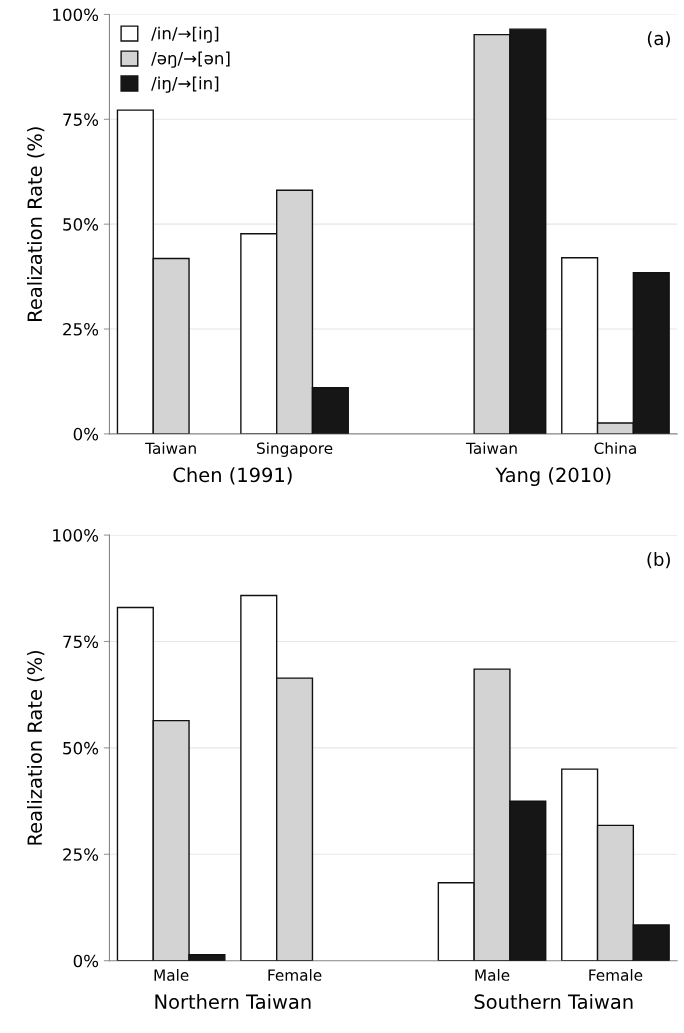  I want to click on x-tick-label: Singapore, so click(295, 449).